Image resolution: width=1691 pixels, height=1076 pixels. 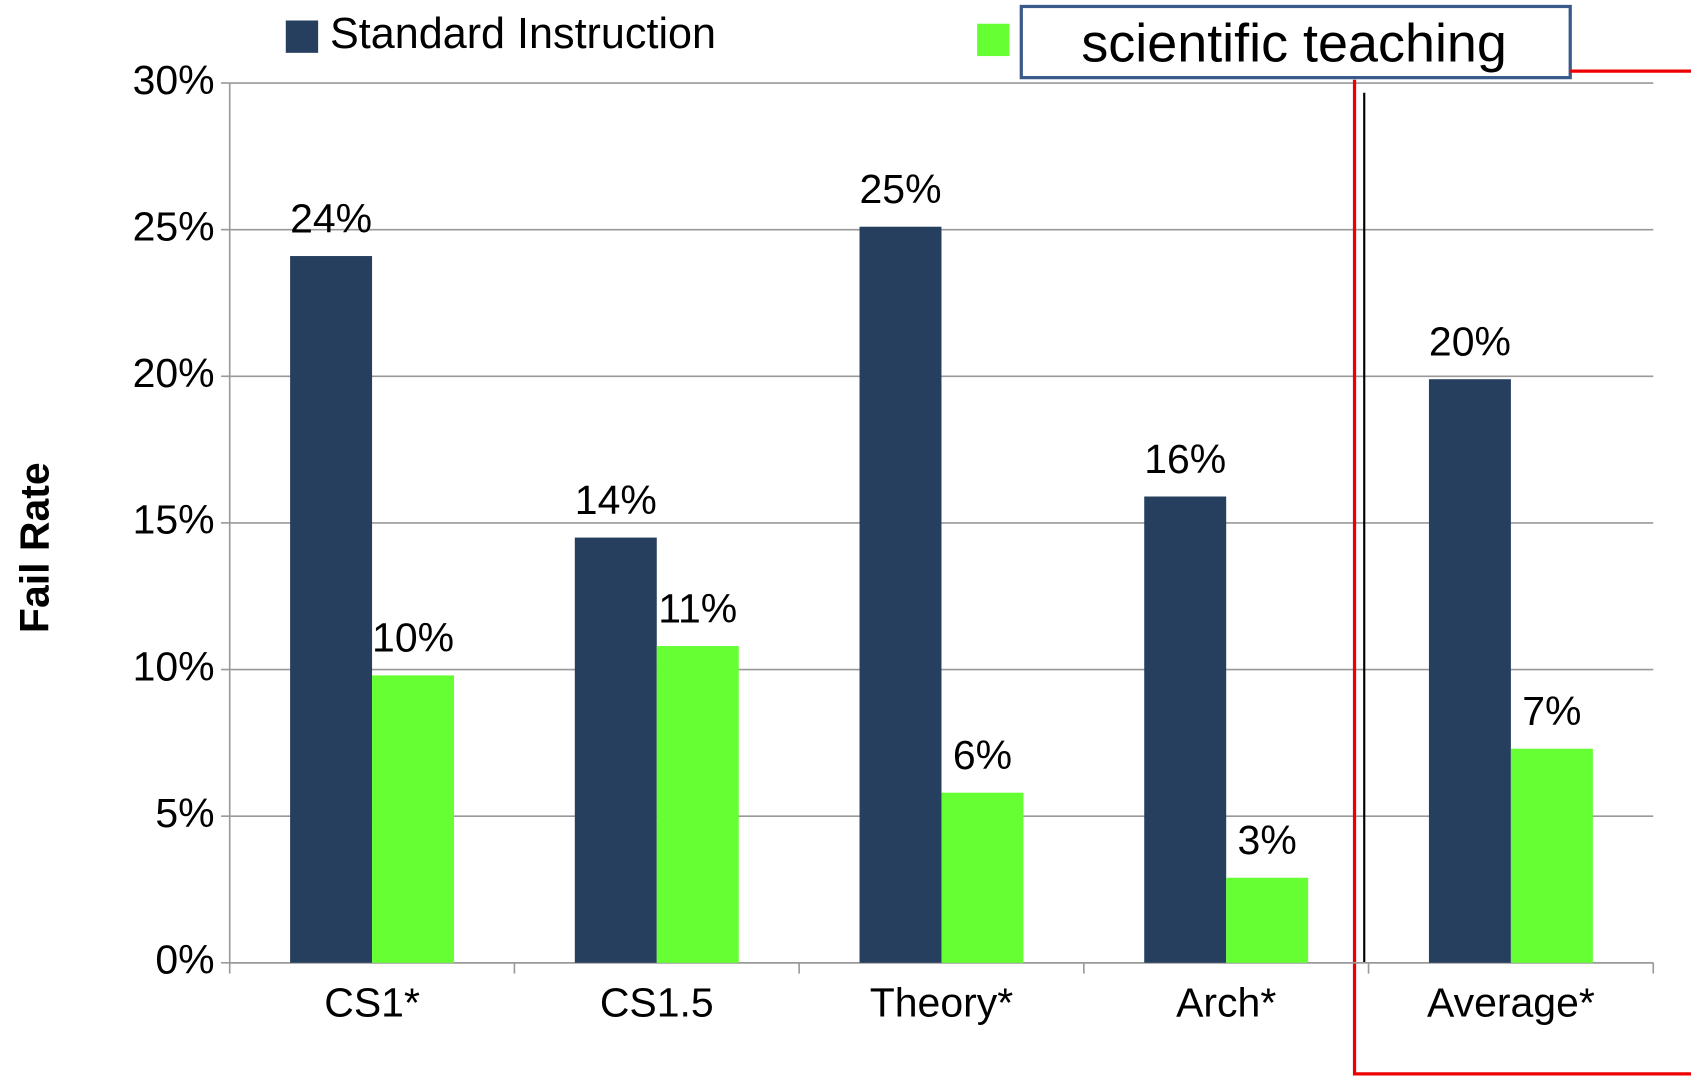 I want to click on x-tick-label: Average*, so click(x=1511, y=1003).